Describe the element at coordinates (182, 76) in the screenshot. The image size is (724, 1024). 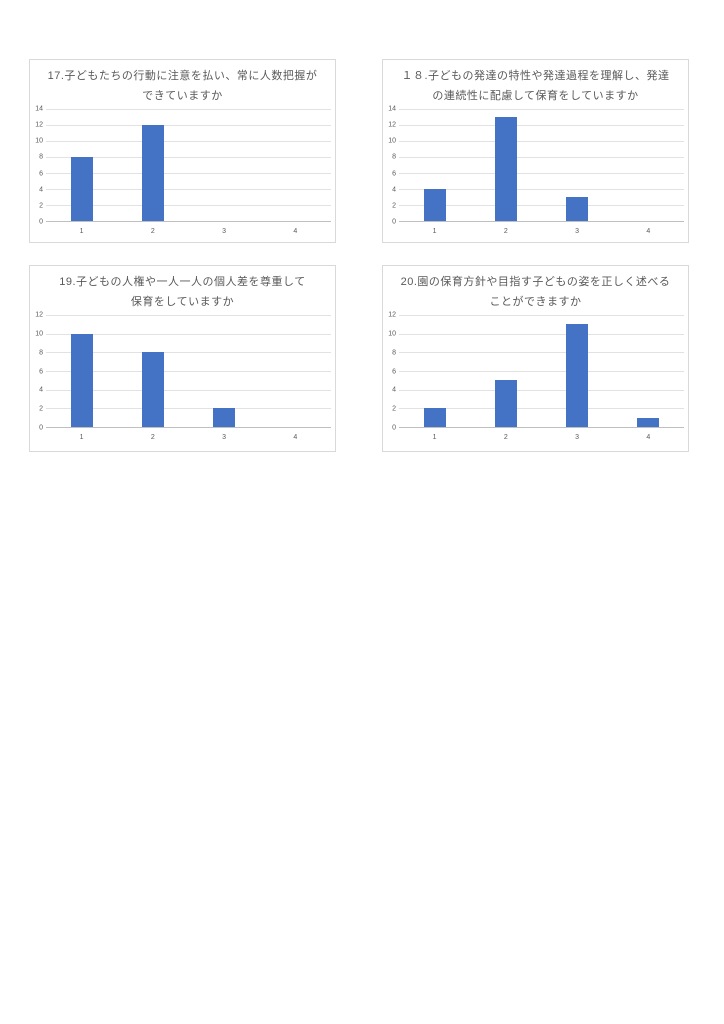
I see `chart-title-line: 17.子どもたちの行動に注意を払い、常に人数把握が` at that location.